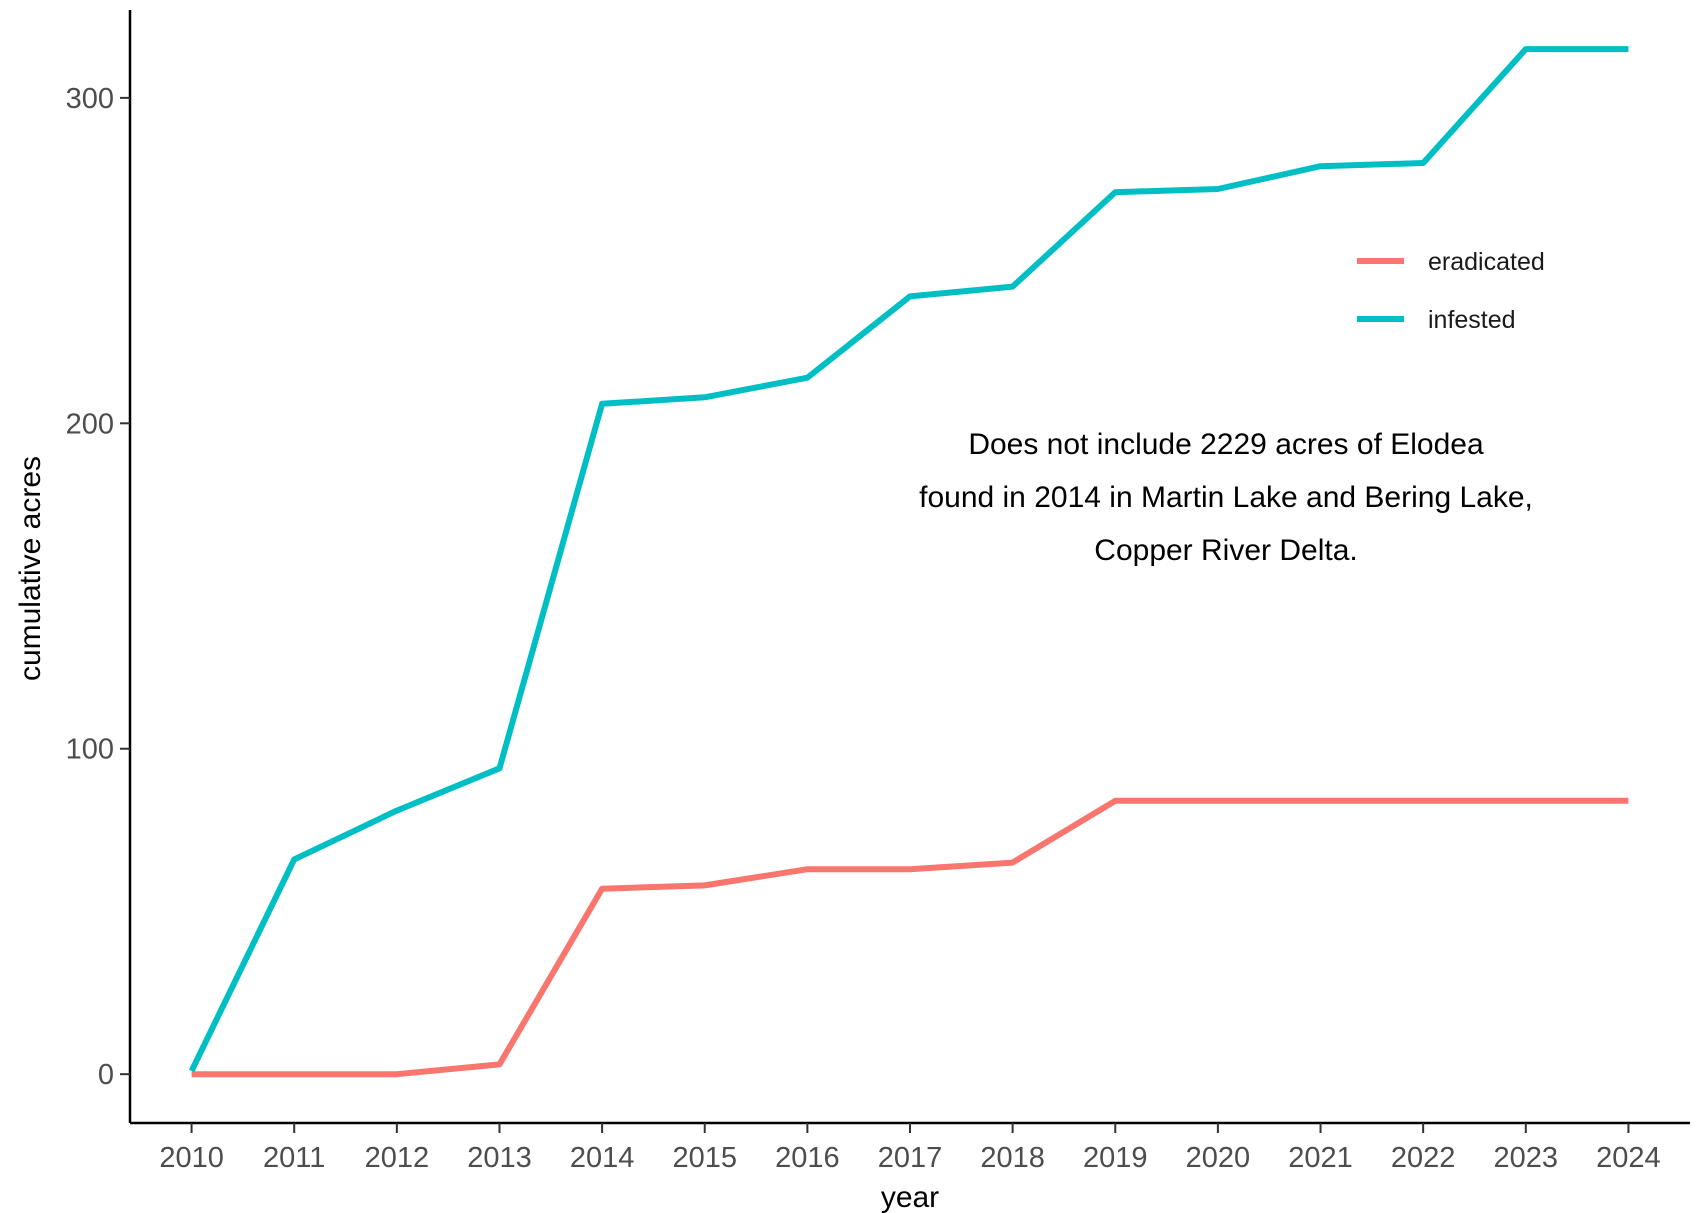 This screenshot has height=1213, width=1700. What do you see at coordinates (1526, 1158) in the screenshot?
I see `x-tick-label: 2023` at bounding box center [1526, 1158].